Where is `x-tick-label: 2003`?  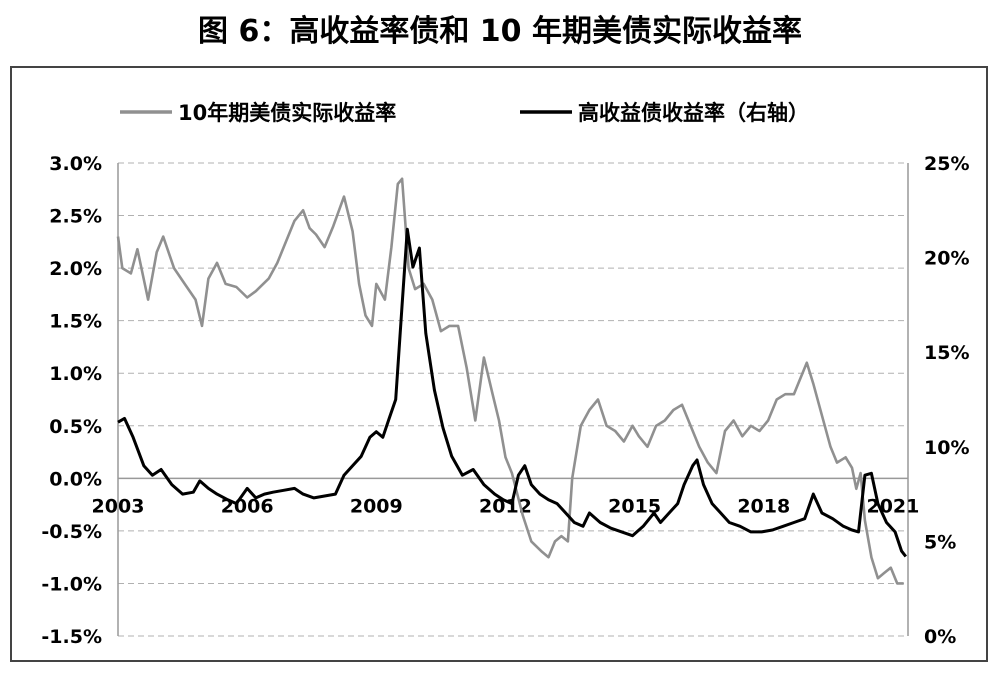 x-tick-label: 2003 is located at coordinates (118, 506).